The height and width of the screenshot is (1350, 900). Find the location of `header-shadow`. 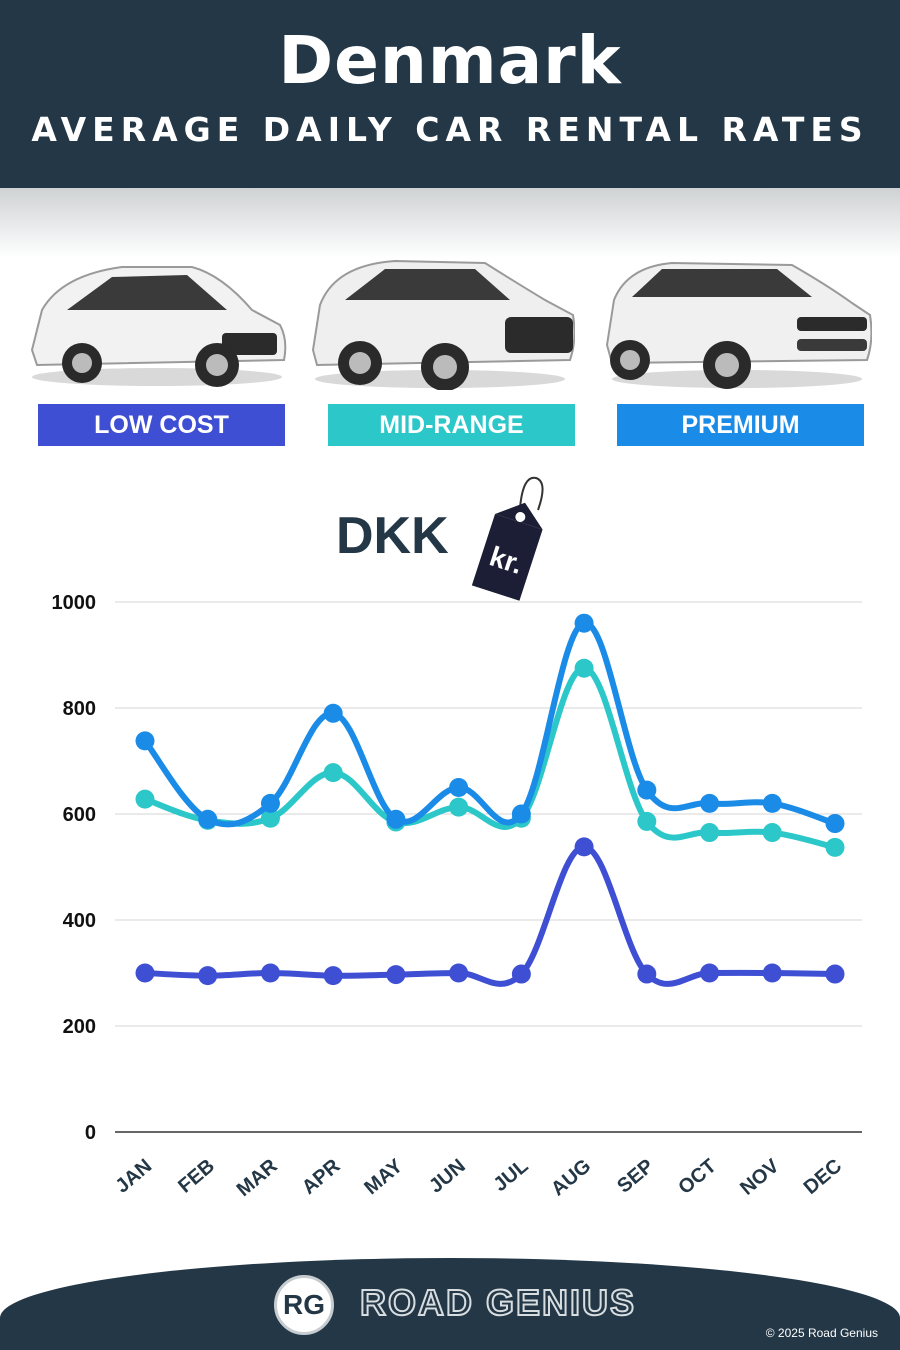

header-shadow is located at coordinates (450, 223).